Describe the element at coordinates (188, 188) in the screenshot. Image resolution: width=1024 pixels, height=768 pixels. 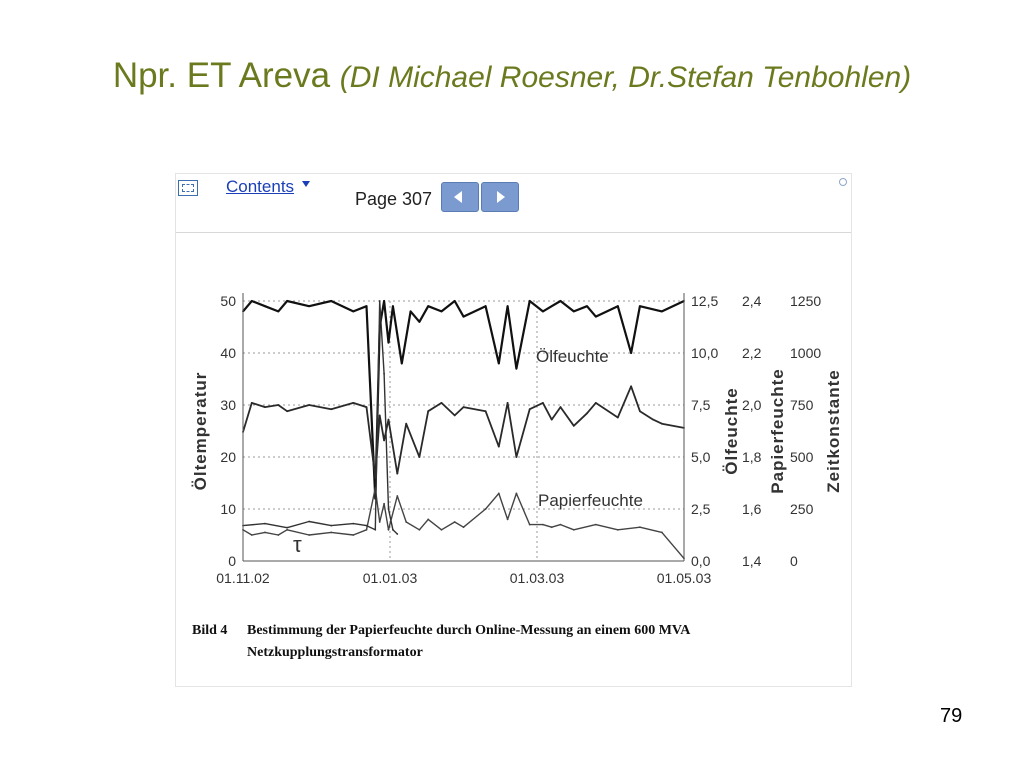
I see `fit-page-icon` at that location.